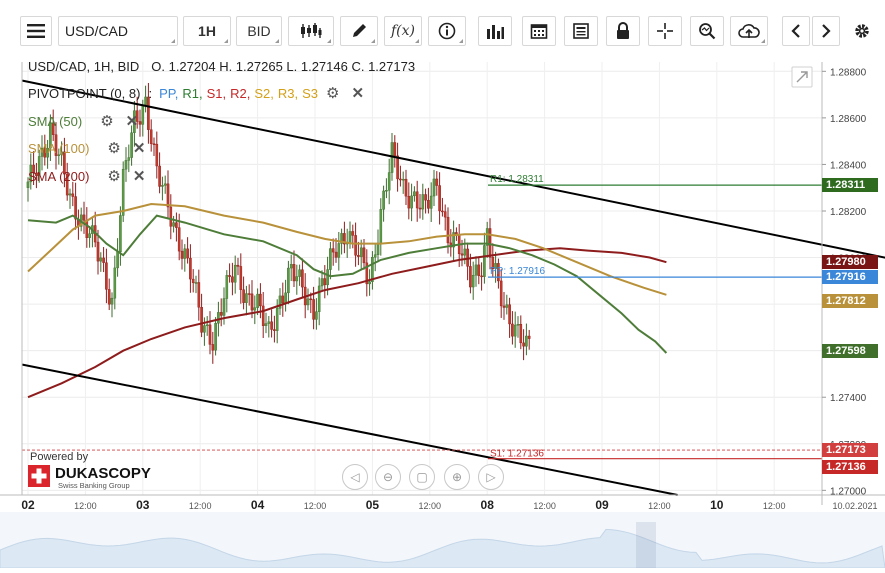 Image resolution: width=885 pixels, height=573 pixels. What do you see at coordinates (517, 271) in the screenshot?
I see `pivot-pp-label: PP: 1.27916` at bounding box center [517, 271].